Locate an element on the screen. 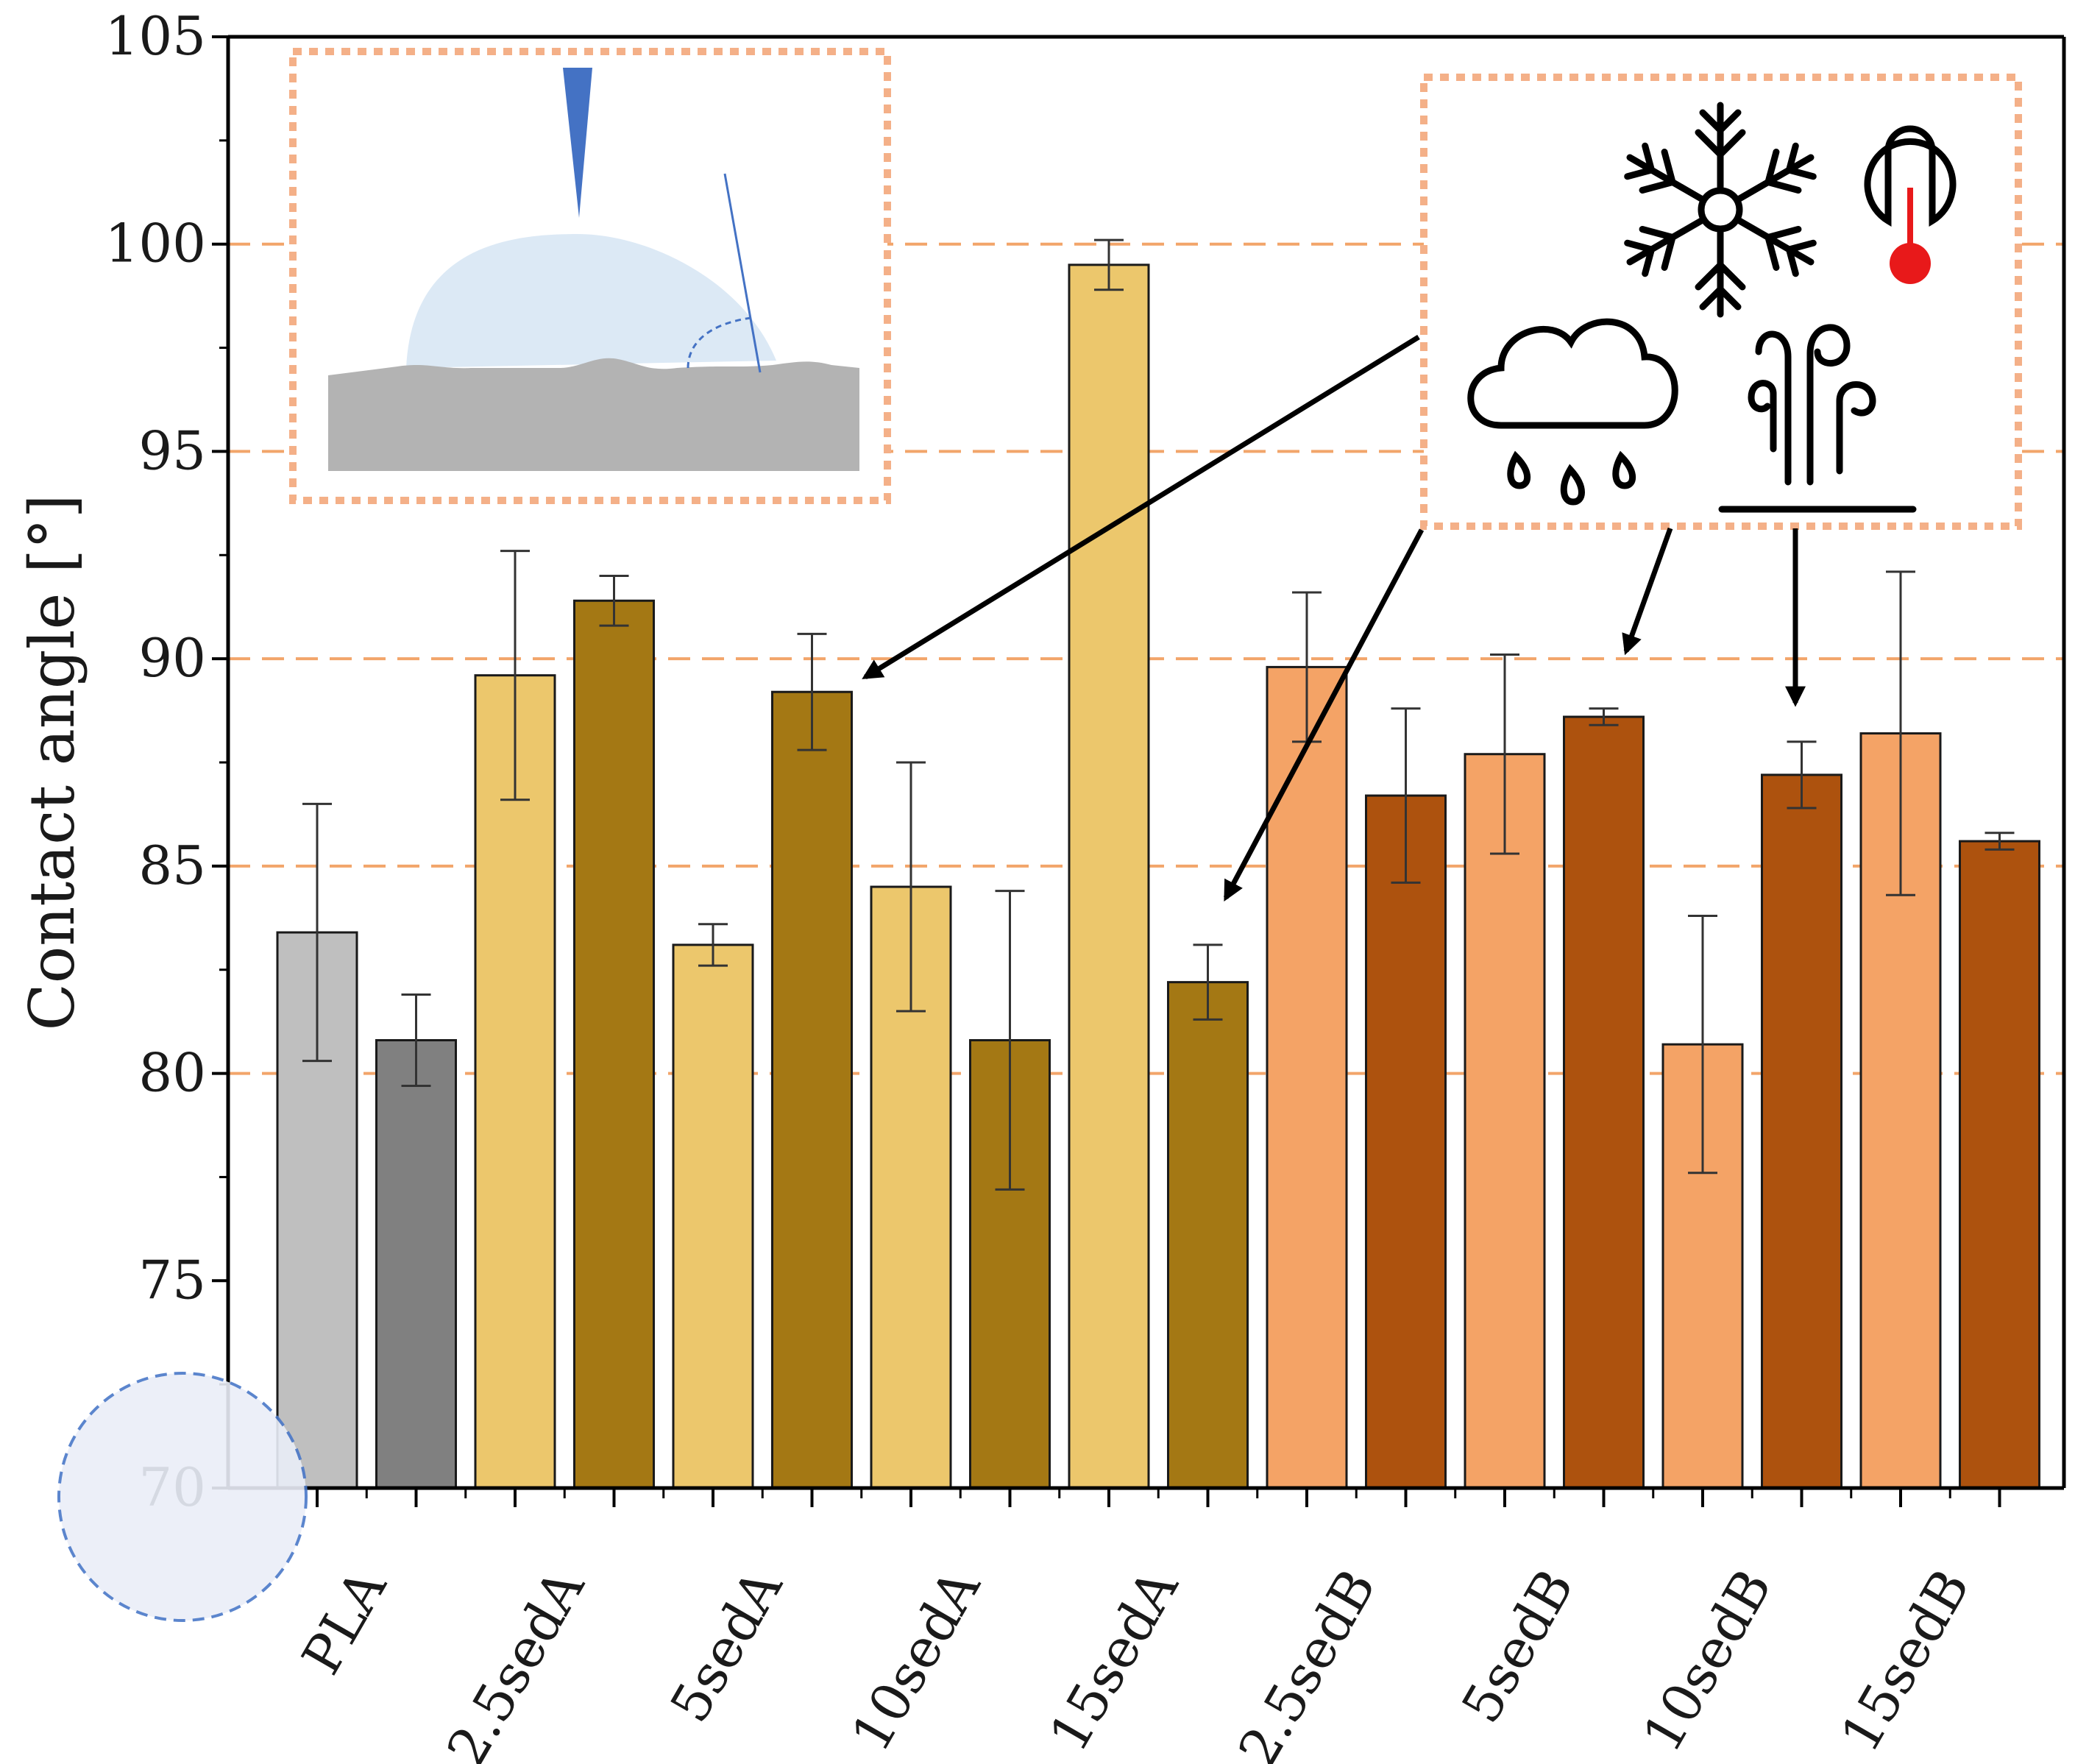  y-axis-title: Contact angle [°] is located at coordinates (52, 762).